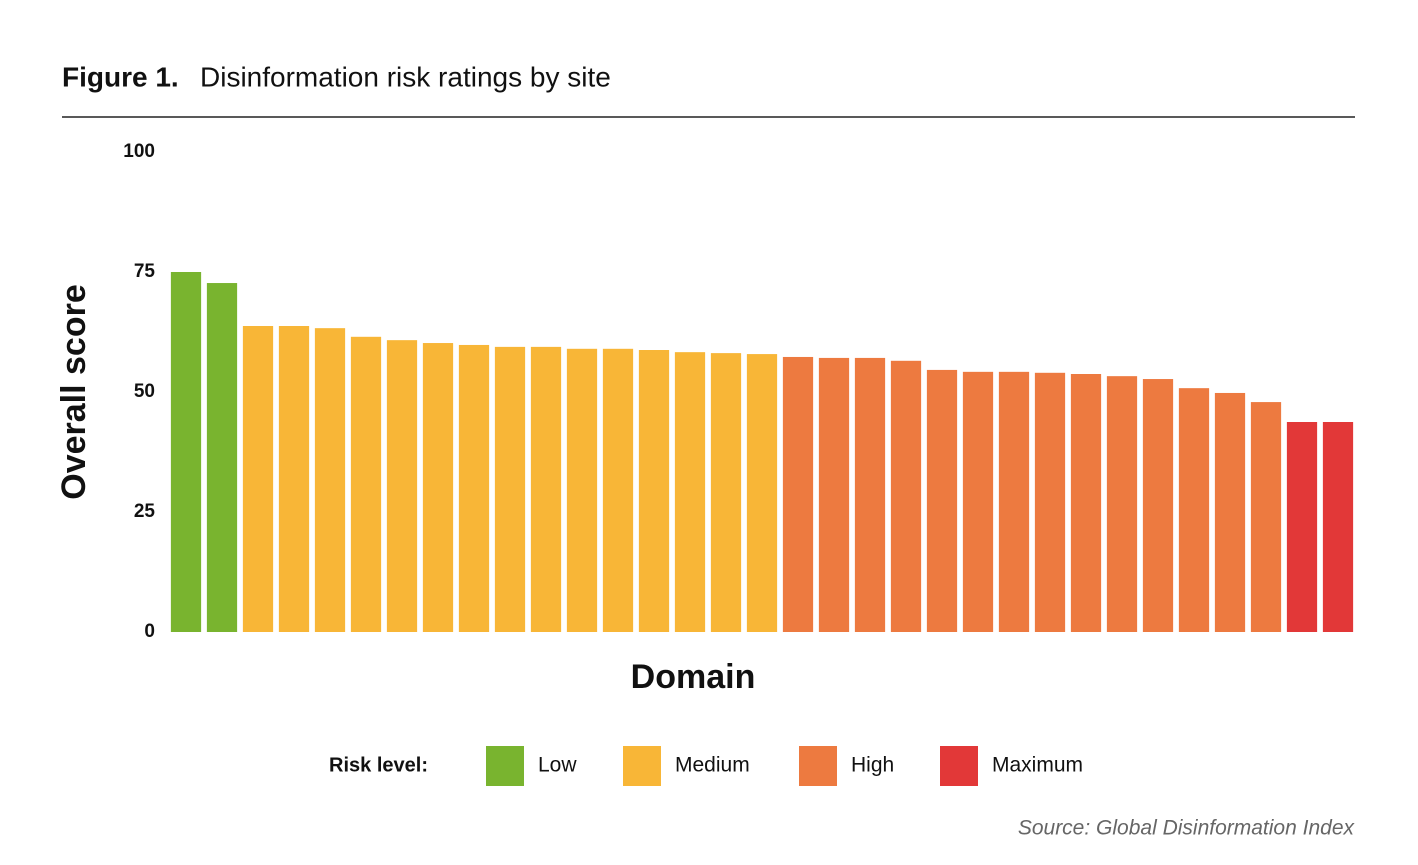  What do you see at coordinates (74, 391) in the screenshot?
I see `y-axis-label: Overall score` at bounding box center [74, 391].